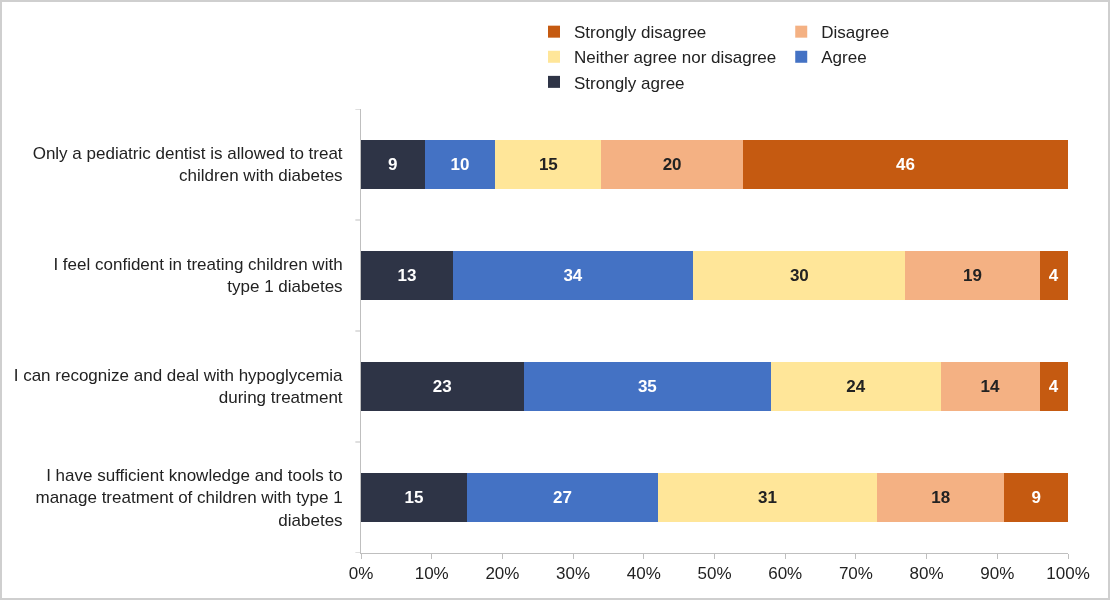 The height and width of the screenshot is (600, 1110). I want to click on data-label: 46, so click(905, 164).